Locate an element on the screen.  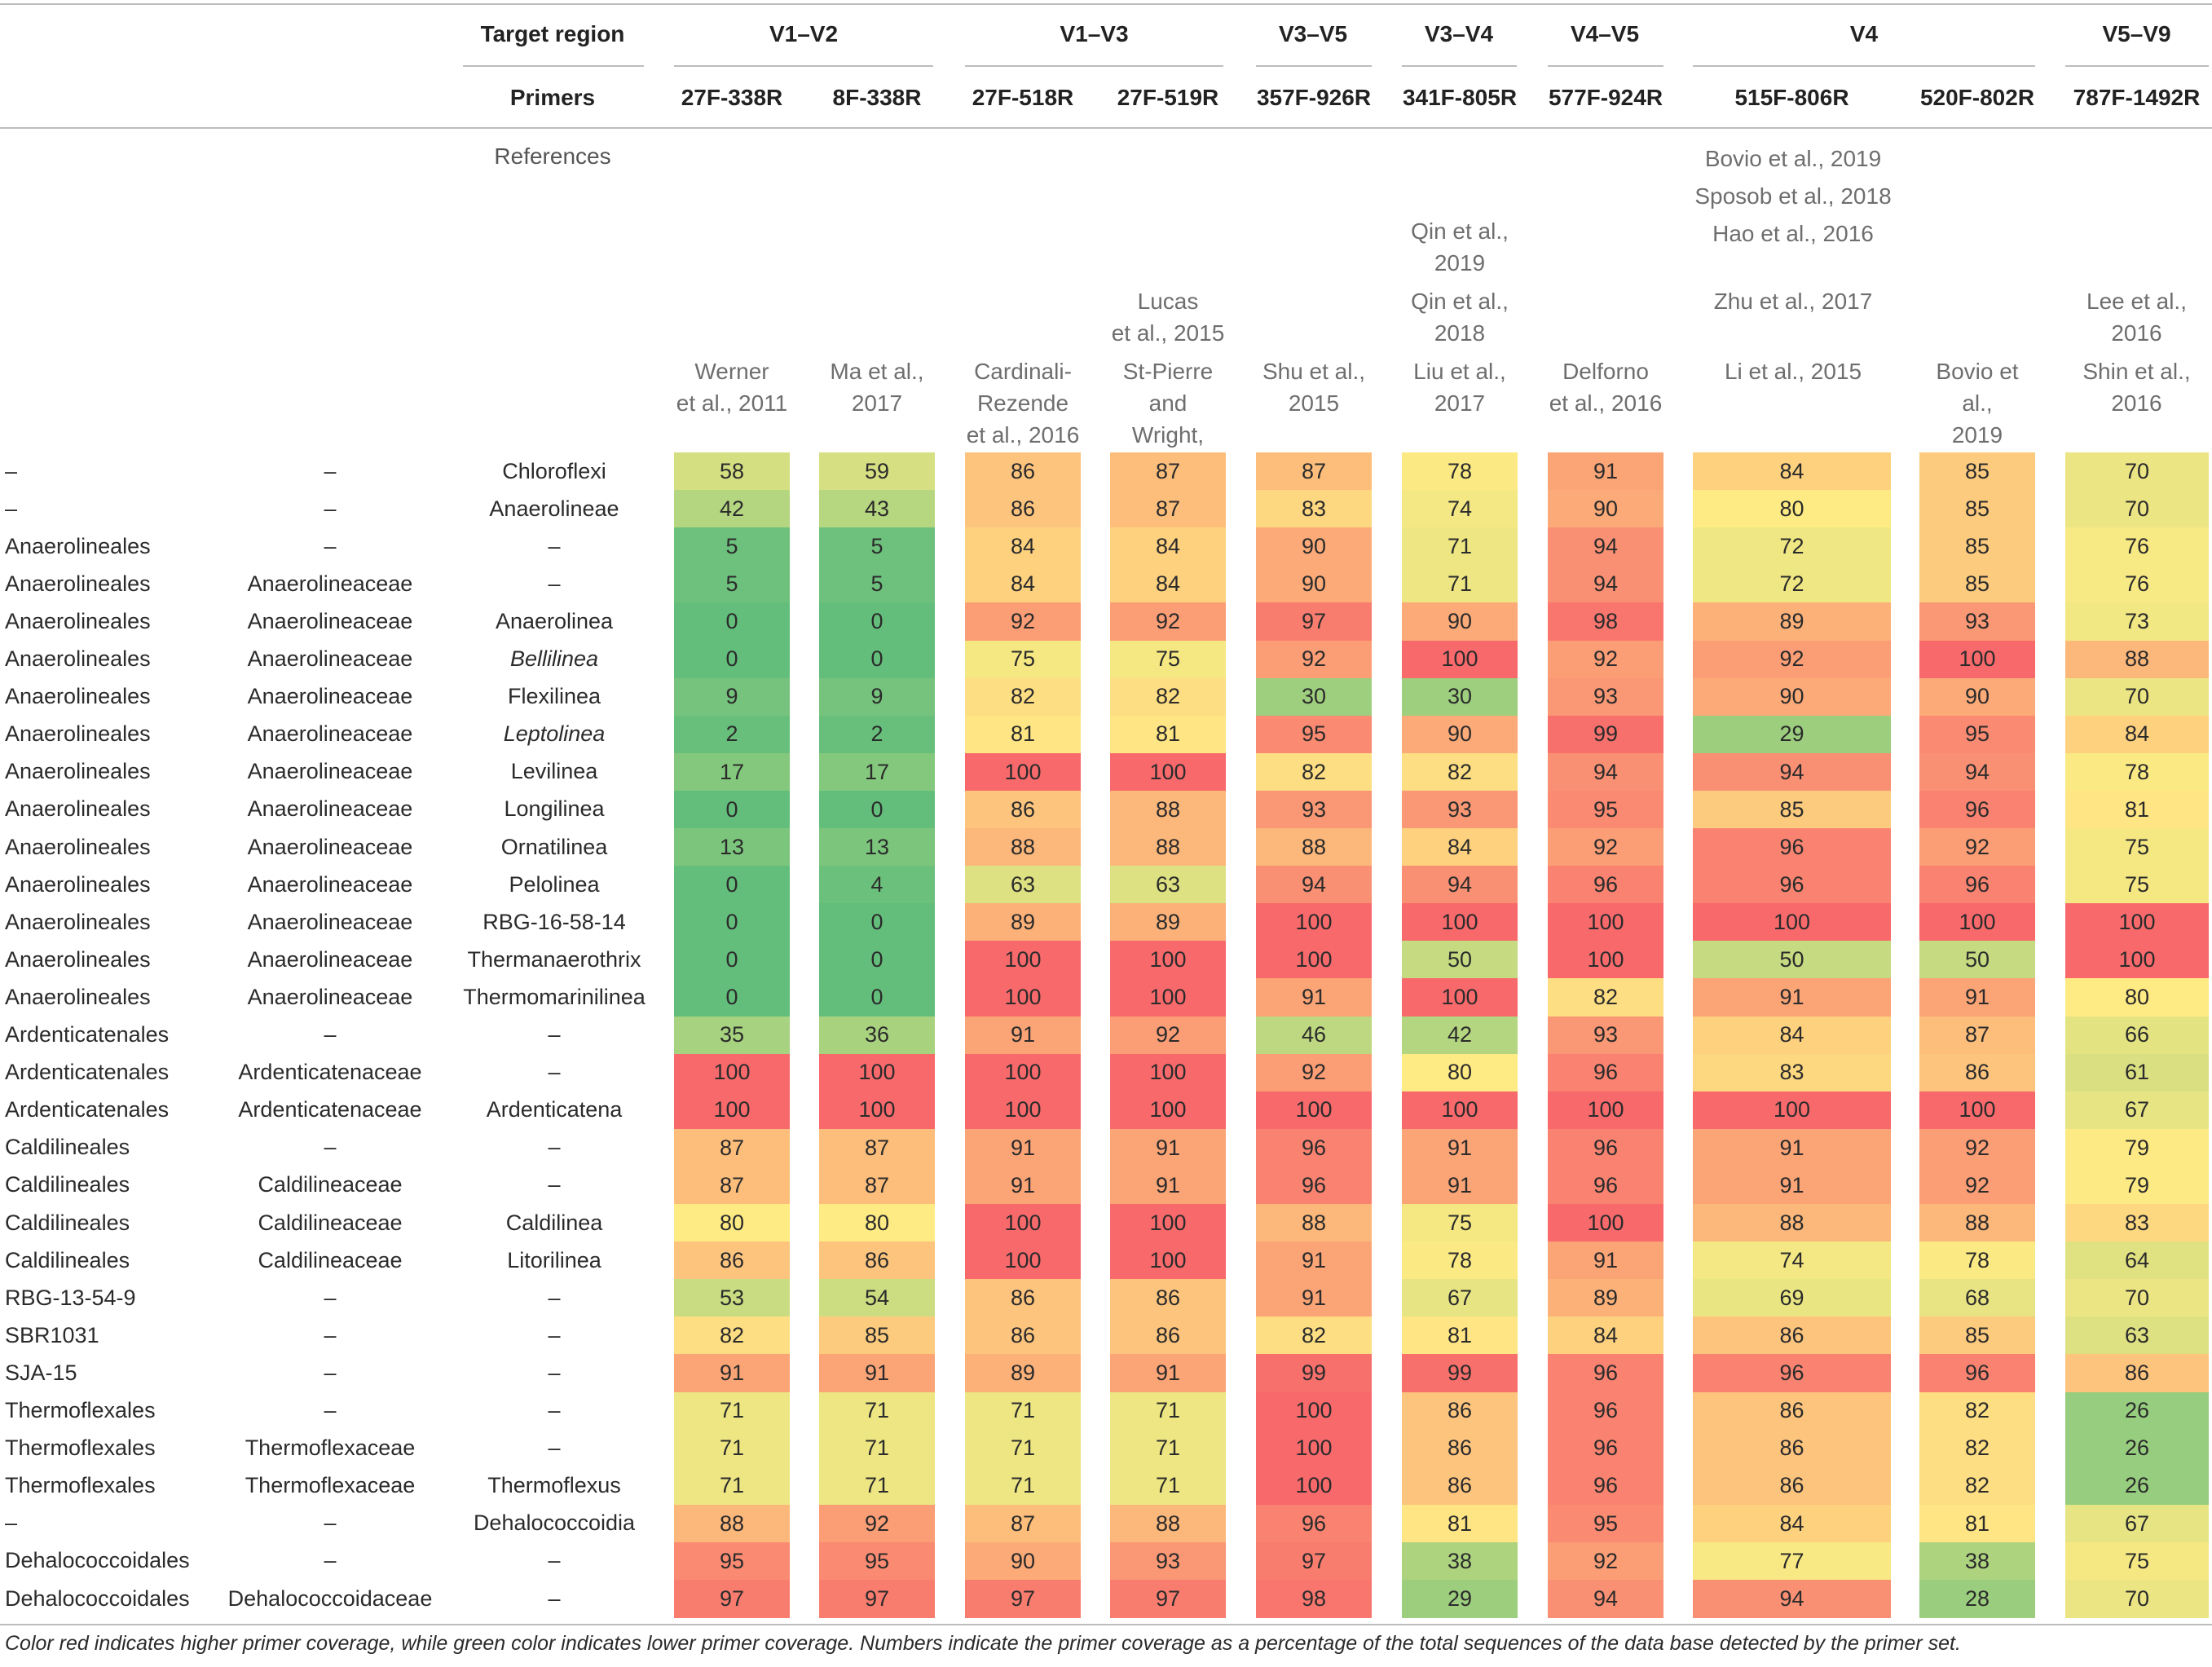
row-genus: Bellilinea is located at coordinates (554, 659).